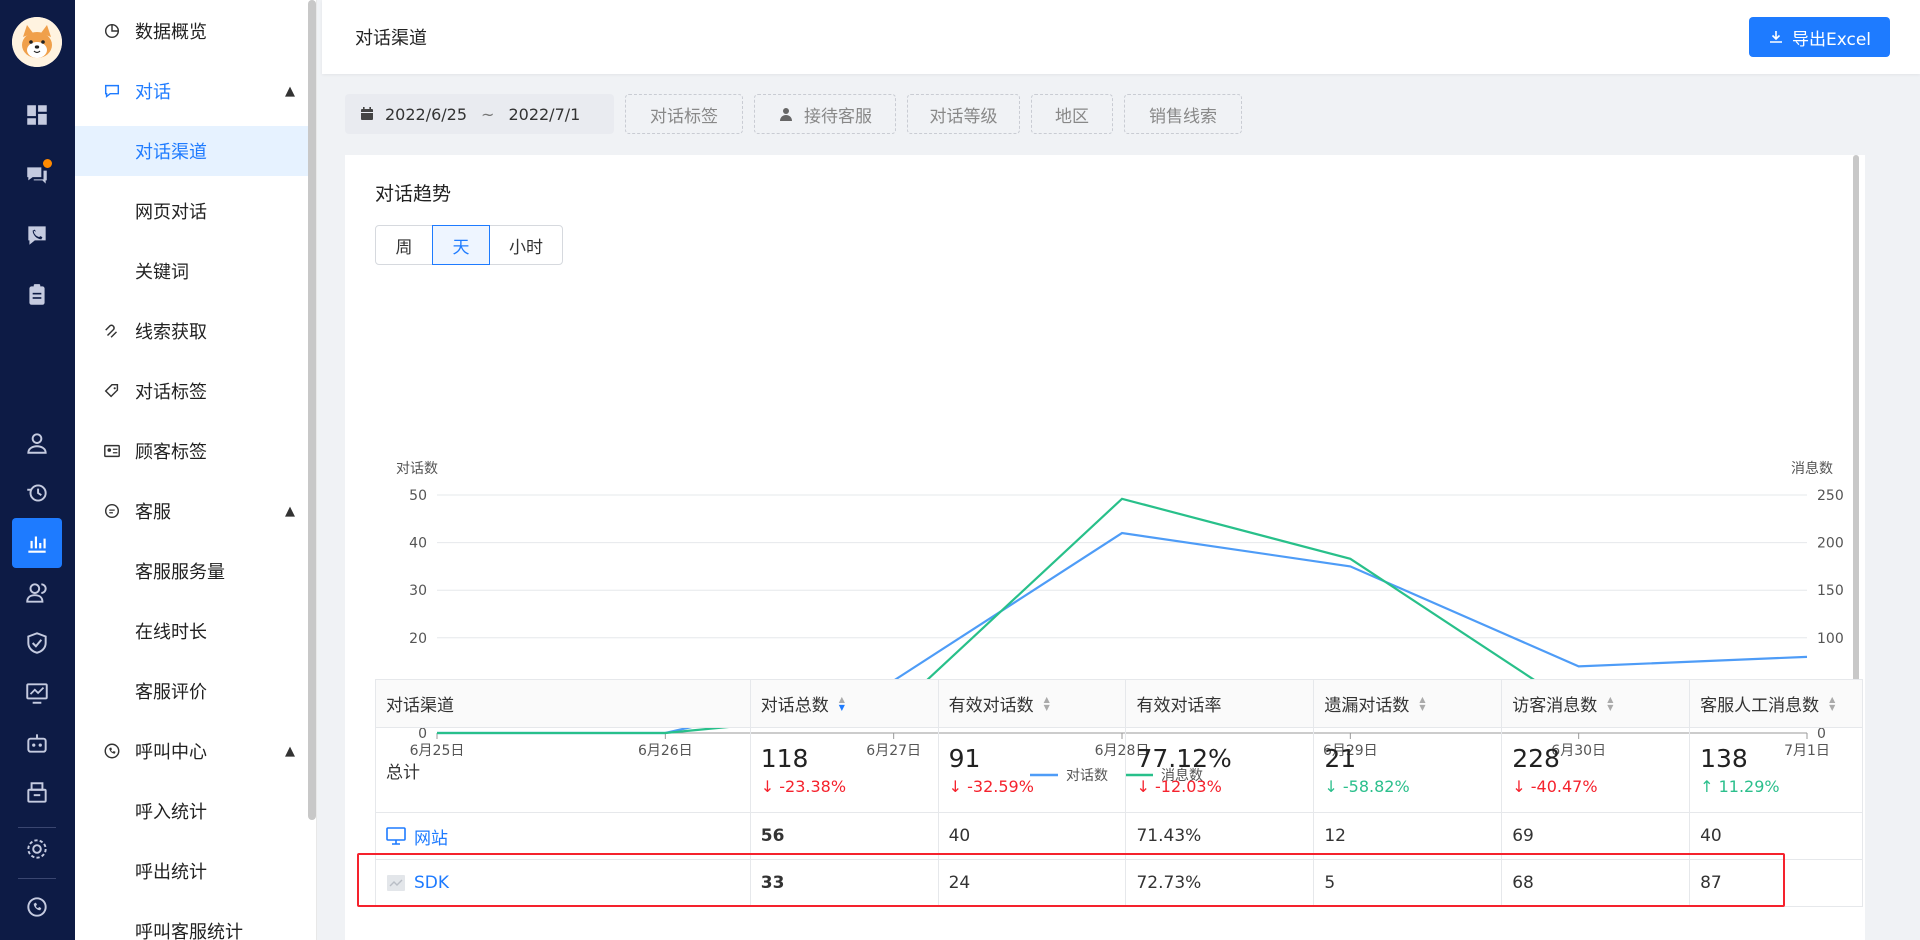  What do you see at coordinates (37, 42) in the screenshot?
I see `avatar` at bounding box center [37, 42].